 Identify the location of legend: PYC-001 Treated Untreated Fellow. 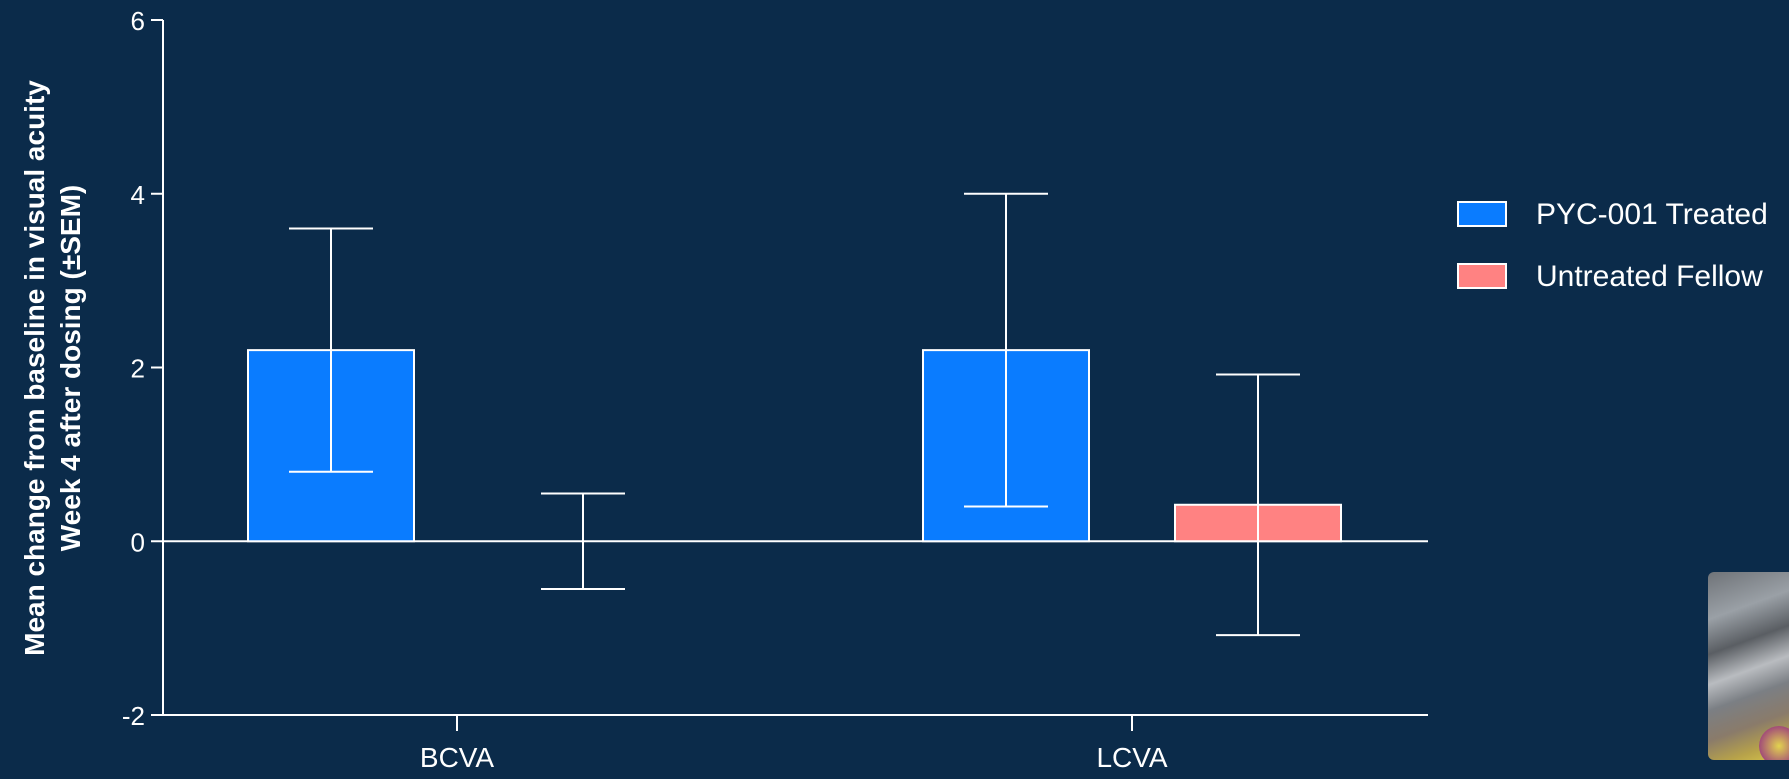
(1612, 245).